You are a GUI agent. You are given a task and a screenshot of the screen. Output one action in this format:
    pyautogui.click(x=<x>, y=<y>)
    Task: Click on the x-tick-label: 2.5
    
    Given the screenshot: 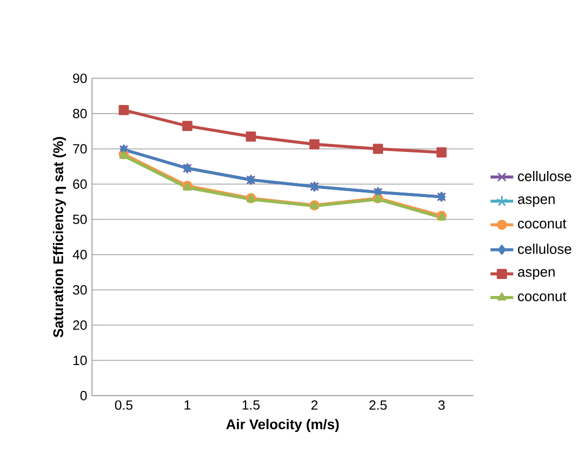 What is the action you would take?
    pyautogui.click(x=378, y=405)
    